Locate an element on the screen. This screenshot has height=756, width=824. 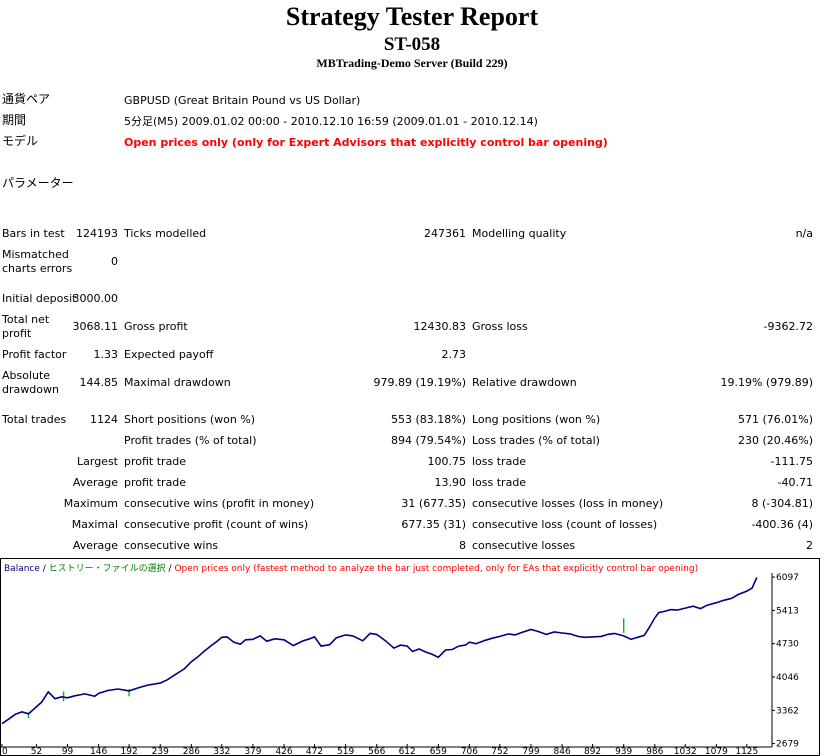
legend-sep-2: / is located at coordinates (170, 569).